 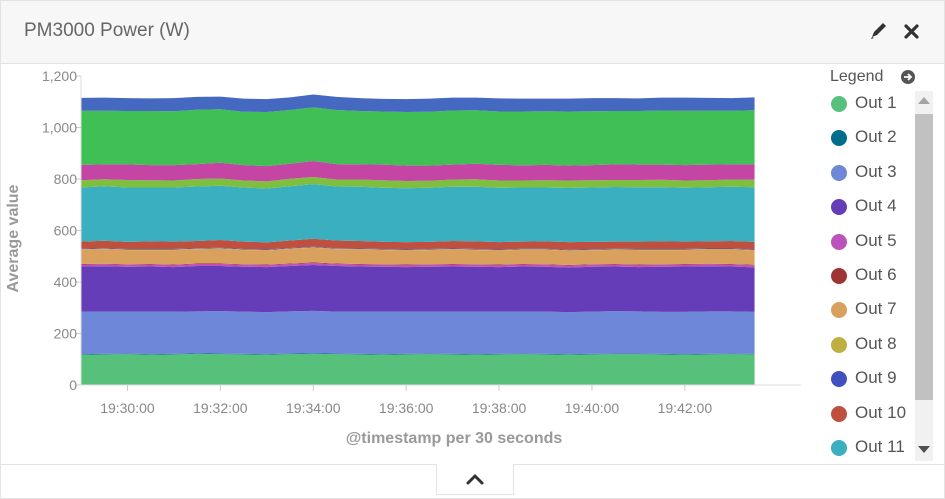 What do you see at coordinates (499, 408) in the screenshot?
I see `x-tick-label: 19:38:00` at bounding box center [499, 408].